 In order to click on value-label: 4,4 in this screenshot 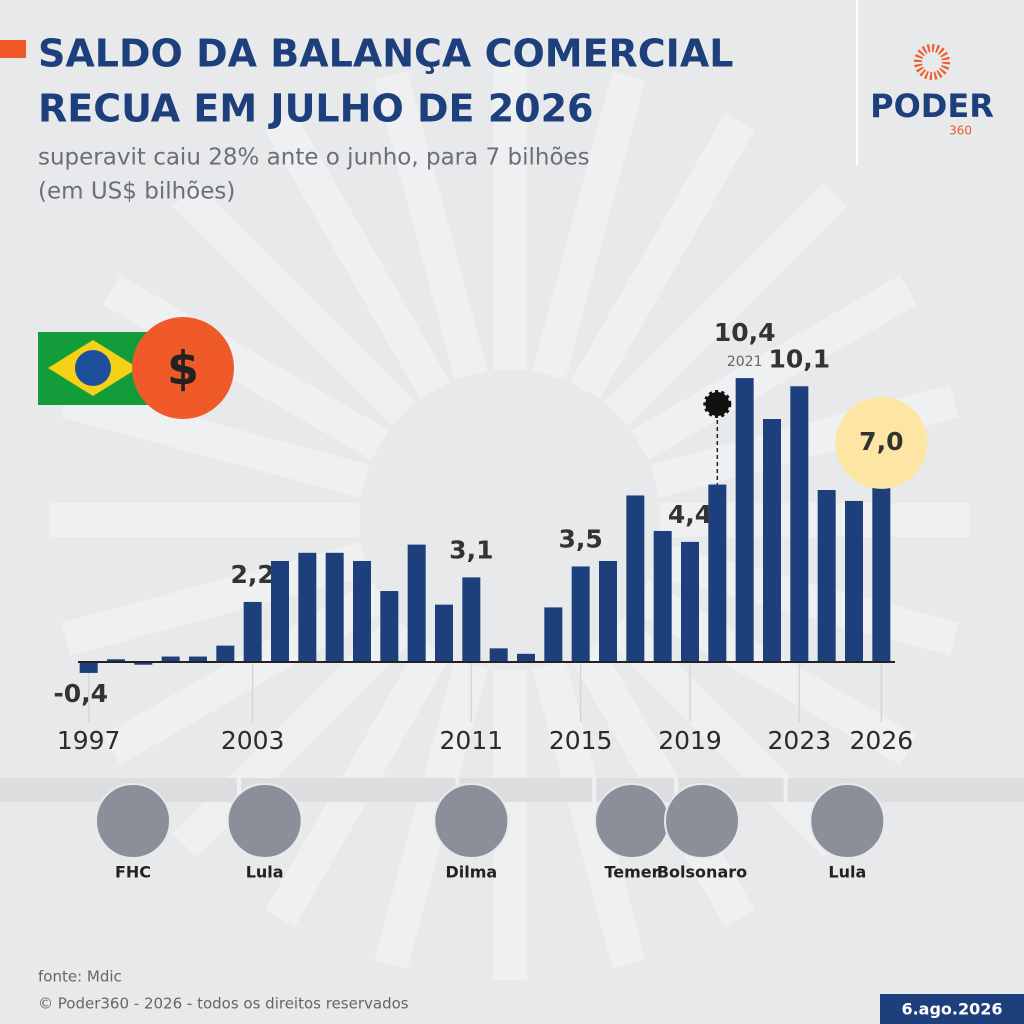, I will do `click(690, 514)`.